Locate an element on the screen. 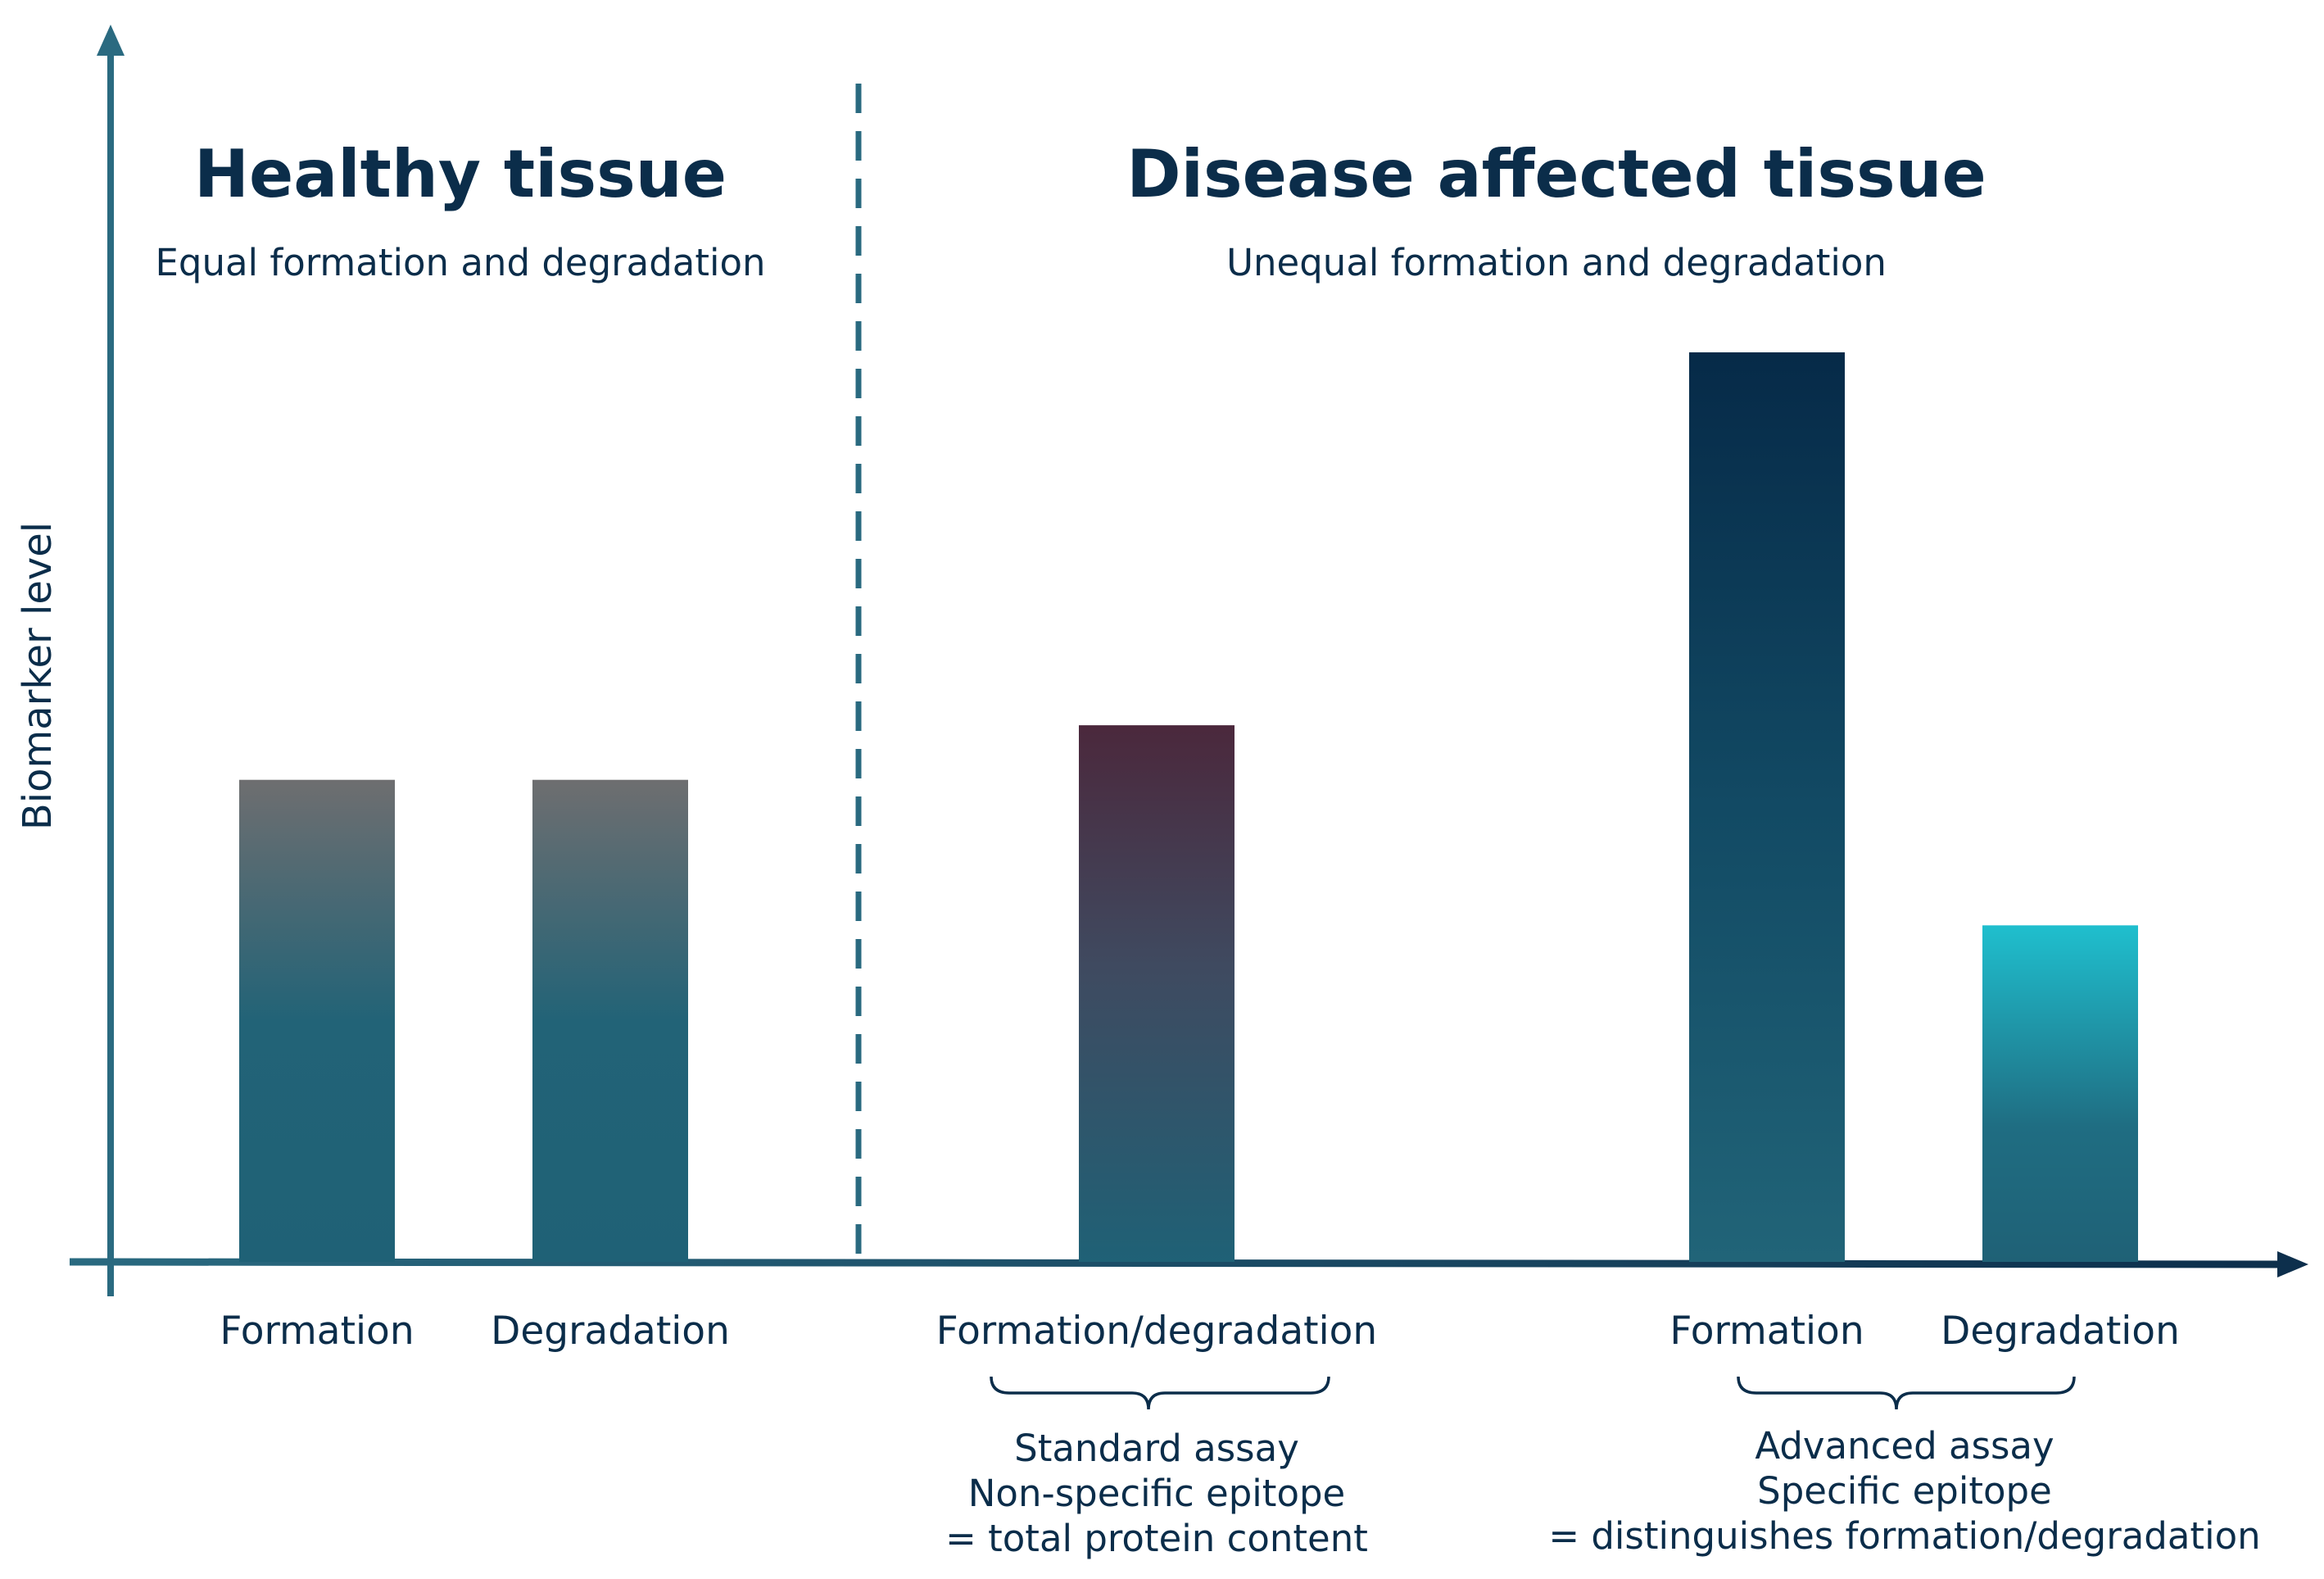 The width and height of the screenshot is (2324, 1579). bar-label-healthy-formation: Formation is located at coordinates (317, 1331).